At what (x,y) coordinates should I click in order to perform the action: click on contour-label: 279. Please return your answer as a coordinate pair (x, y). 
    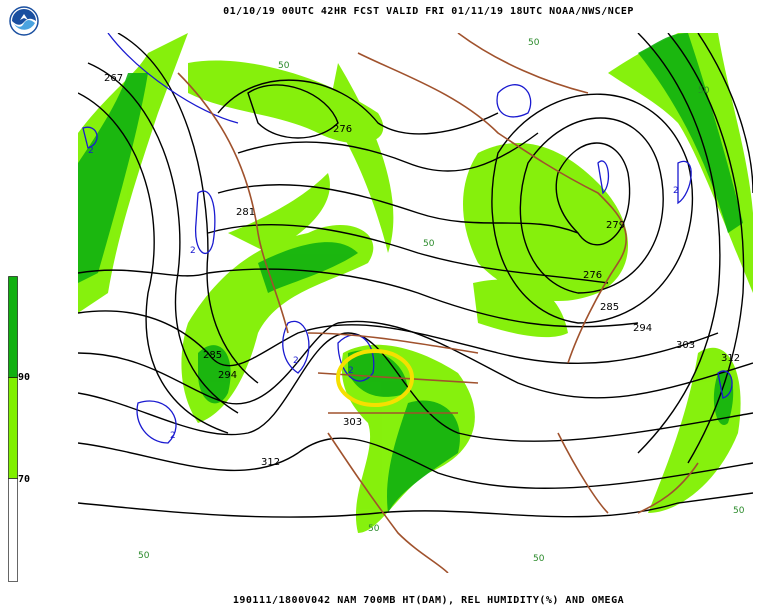
    Looking at the image, I should click on (615, 225).